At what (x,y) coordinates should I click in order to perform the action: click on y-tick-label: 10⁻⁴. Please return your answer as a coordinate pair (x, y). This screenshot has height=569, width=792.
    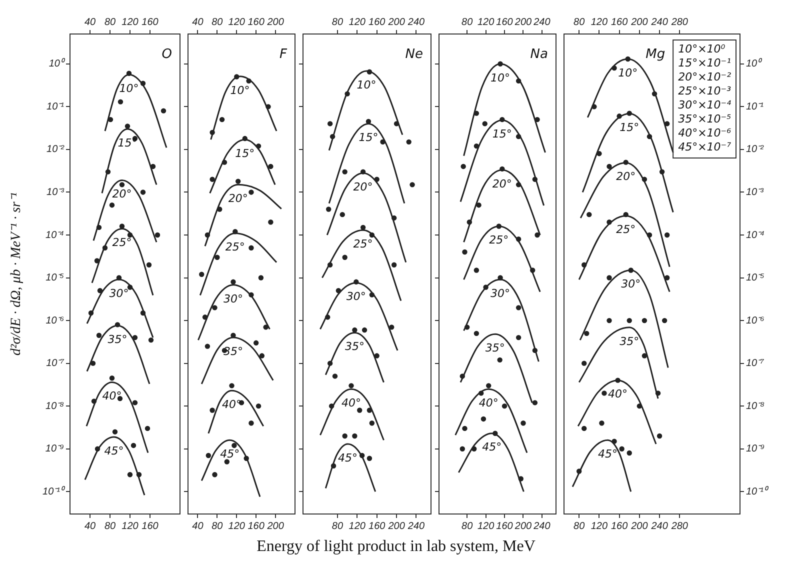
    Looking at the image, I should click on (55, 235).